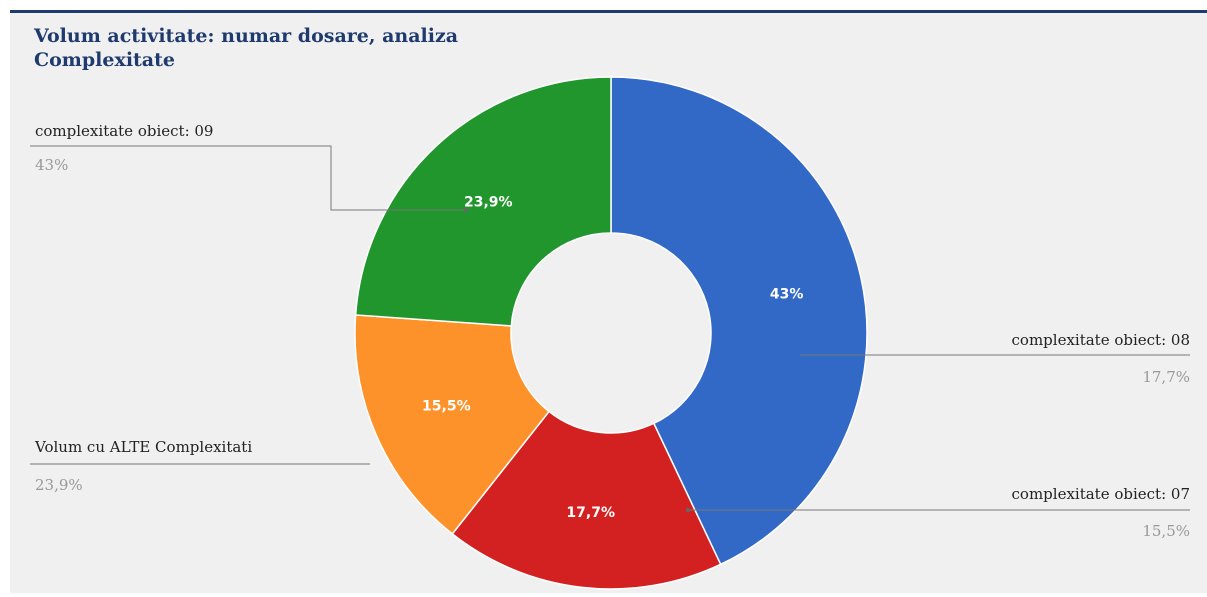  I want to click on legend-label: complexitate obiect: 09, so click(124, 131).